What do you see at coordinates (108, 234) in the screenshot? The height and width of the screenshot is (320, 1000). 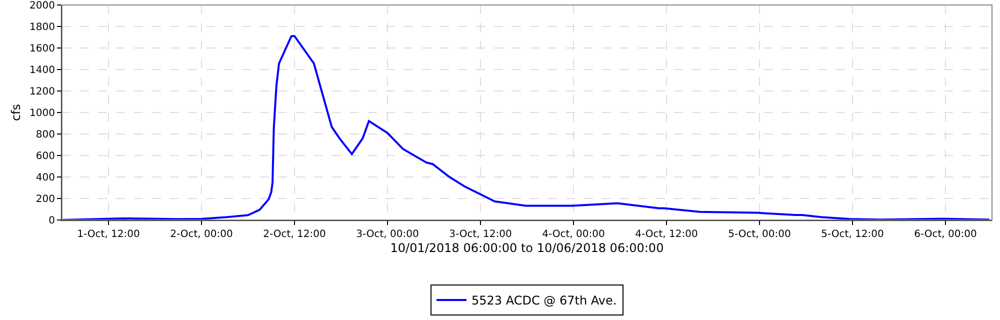 I see `x-tick-label: 1-Oct, 12:00` at bounding box center [108, 234].